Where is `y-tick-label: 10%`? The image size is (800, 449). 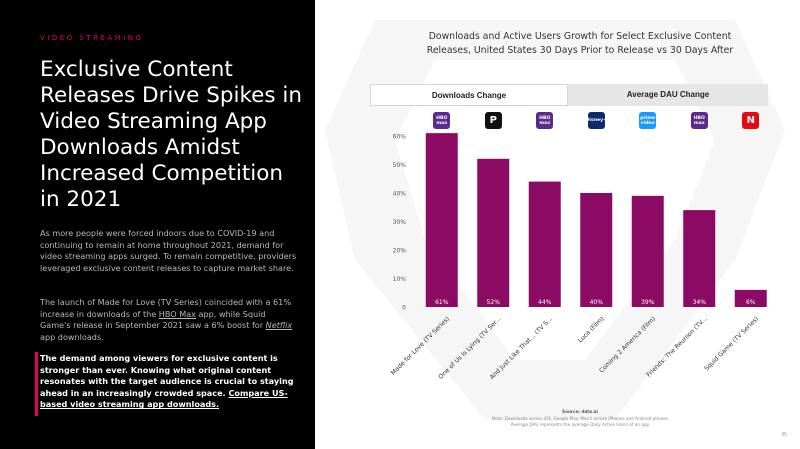
y-tick-label: 10% is located at coordinates (400, 279).